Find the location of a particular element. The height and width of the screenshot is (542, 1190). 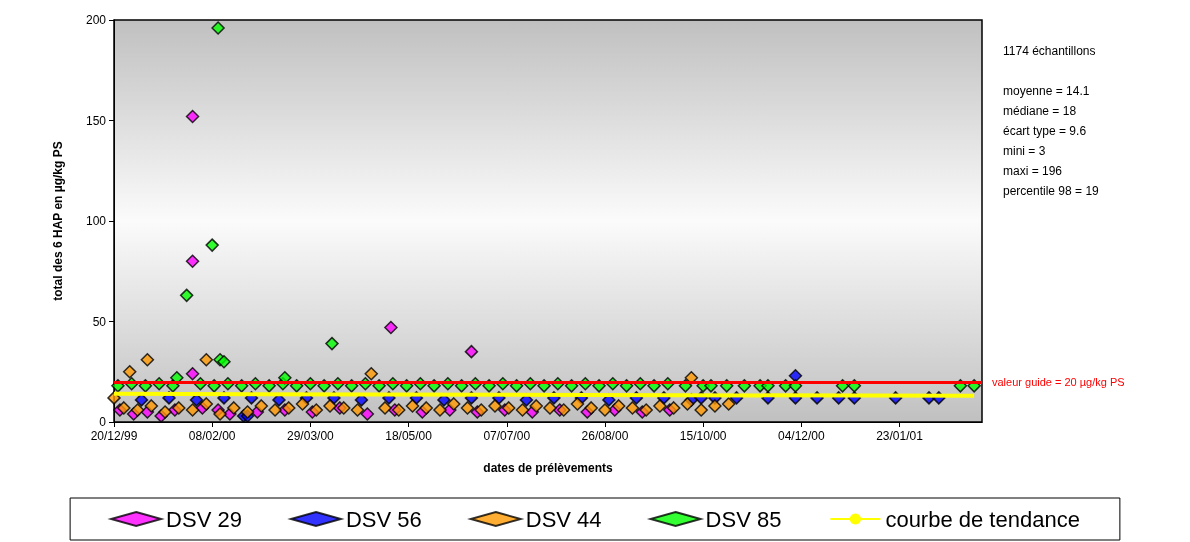

y-tick-label: 50 is located at coordinates (99, 321).